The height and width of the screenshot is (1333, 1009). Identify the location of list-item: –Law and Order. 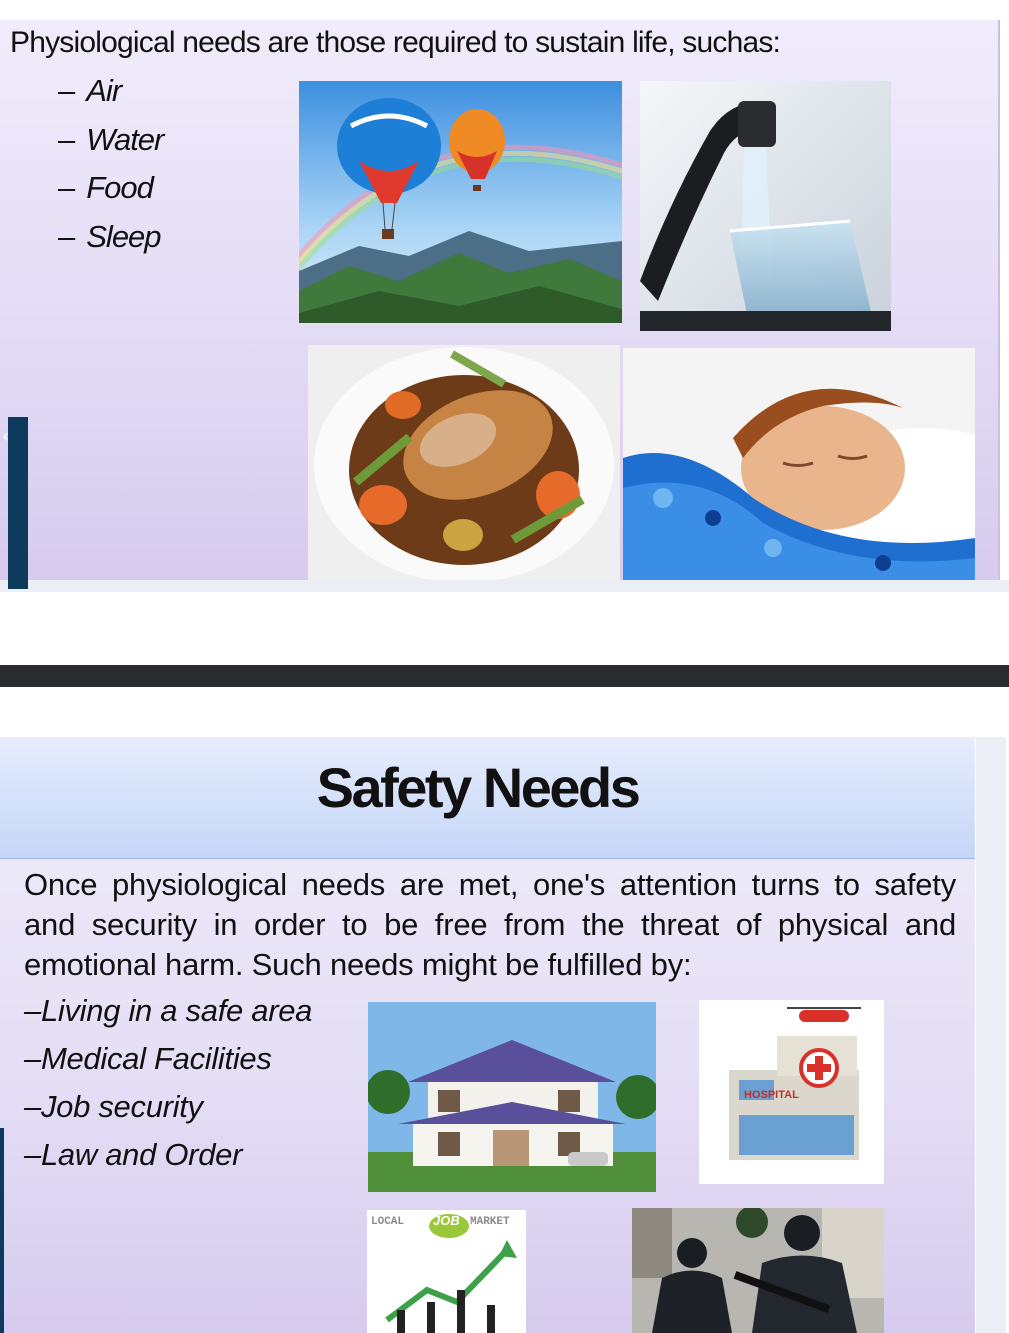
(133, 1154).